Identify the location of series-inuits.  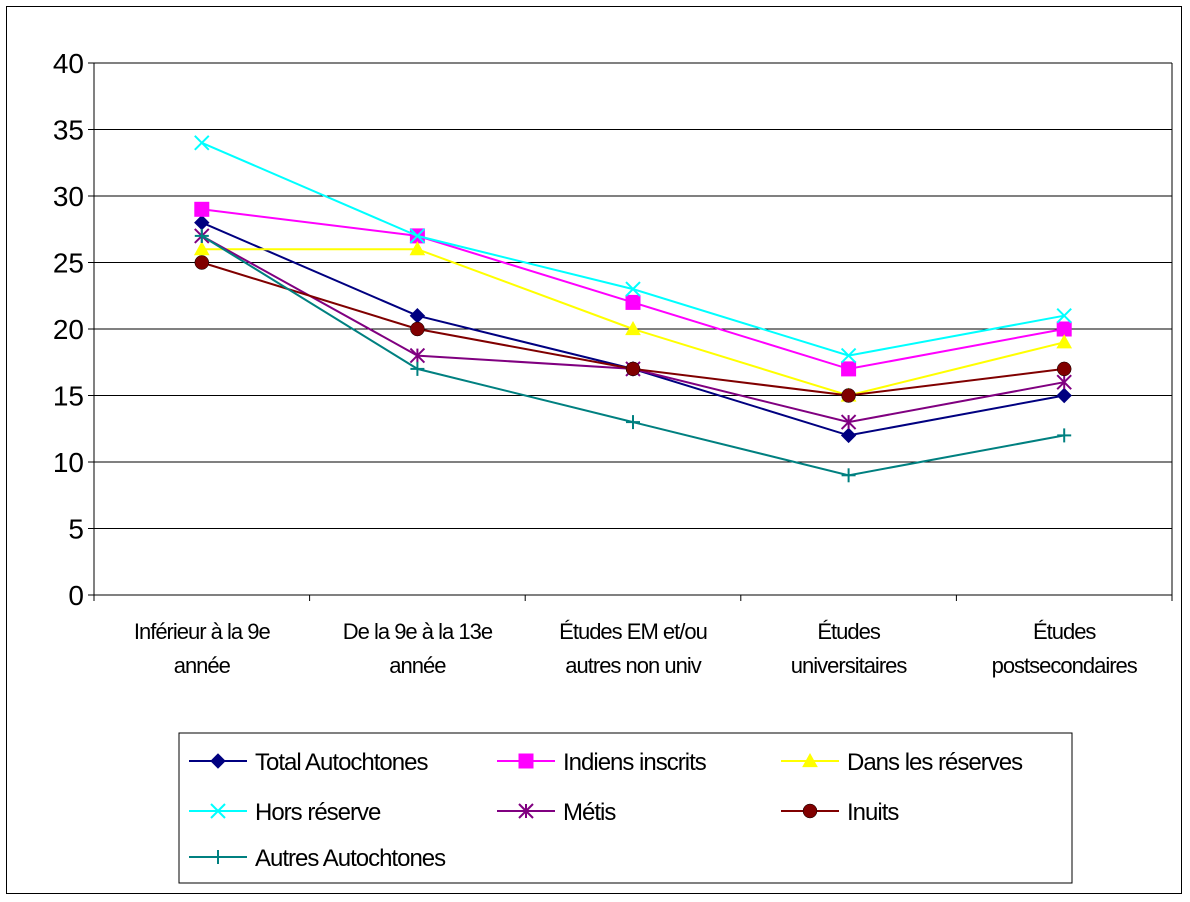
(633, 329).